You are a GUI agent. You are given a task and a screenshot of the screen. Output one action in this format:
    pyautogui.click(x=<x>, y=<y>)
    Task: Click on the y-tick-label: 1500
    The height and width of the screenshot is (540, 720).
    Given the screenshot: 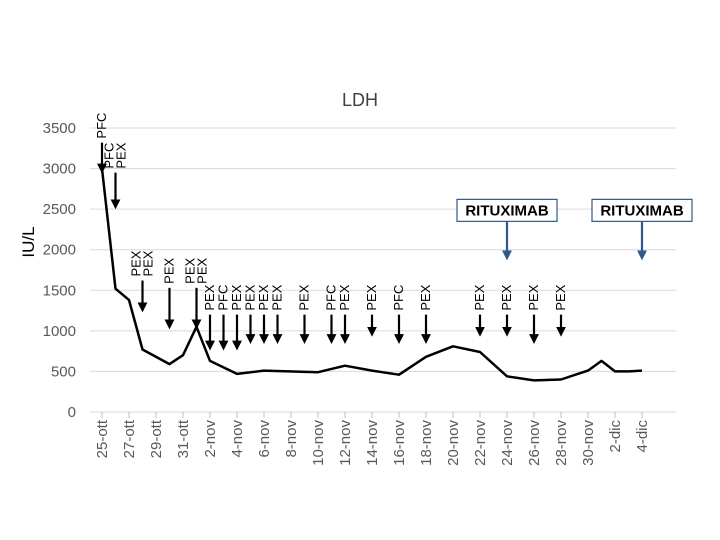 What is the action you would take?
    pyautogui.click(x=59, y=290)
    